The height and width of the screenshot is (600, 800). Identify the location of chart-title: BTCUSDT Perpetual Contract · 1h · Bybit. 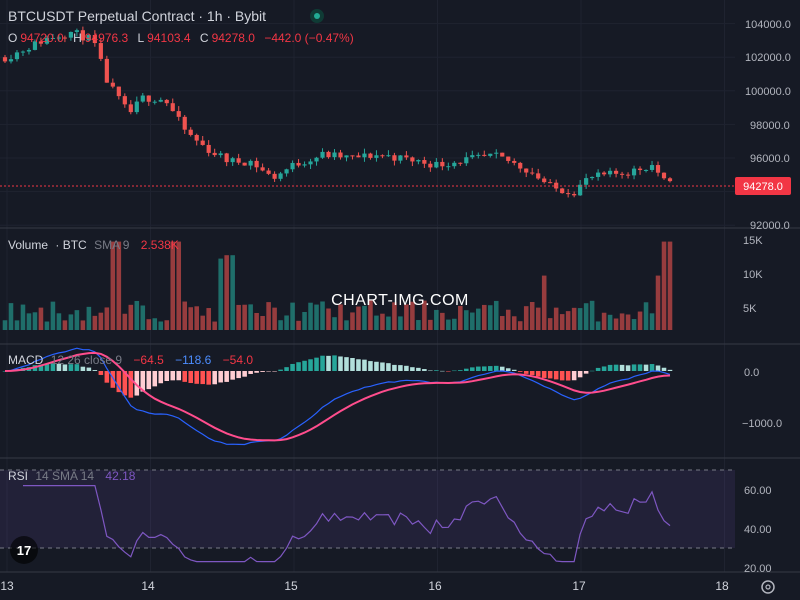
(137, 16).